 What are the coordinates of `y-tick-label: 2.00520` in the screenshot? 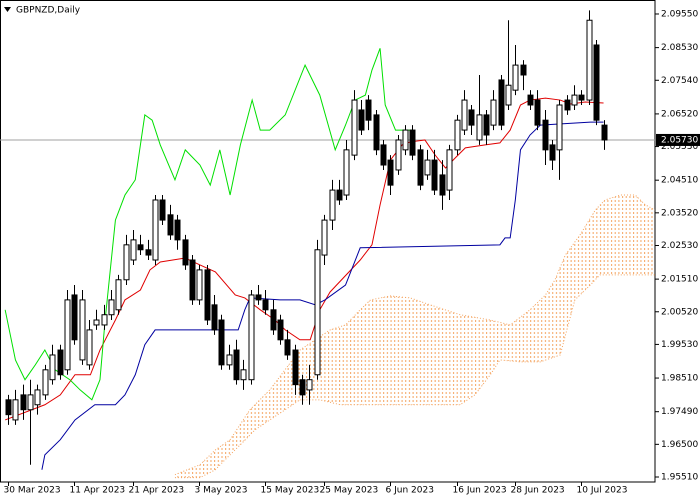 It's located at (679, 312).